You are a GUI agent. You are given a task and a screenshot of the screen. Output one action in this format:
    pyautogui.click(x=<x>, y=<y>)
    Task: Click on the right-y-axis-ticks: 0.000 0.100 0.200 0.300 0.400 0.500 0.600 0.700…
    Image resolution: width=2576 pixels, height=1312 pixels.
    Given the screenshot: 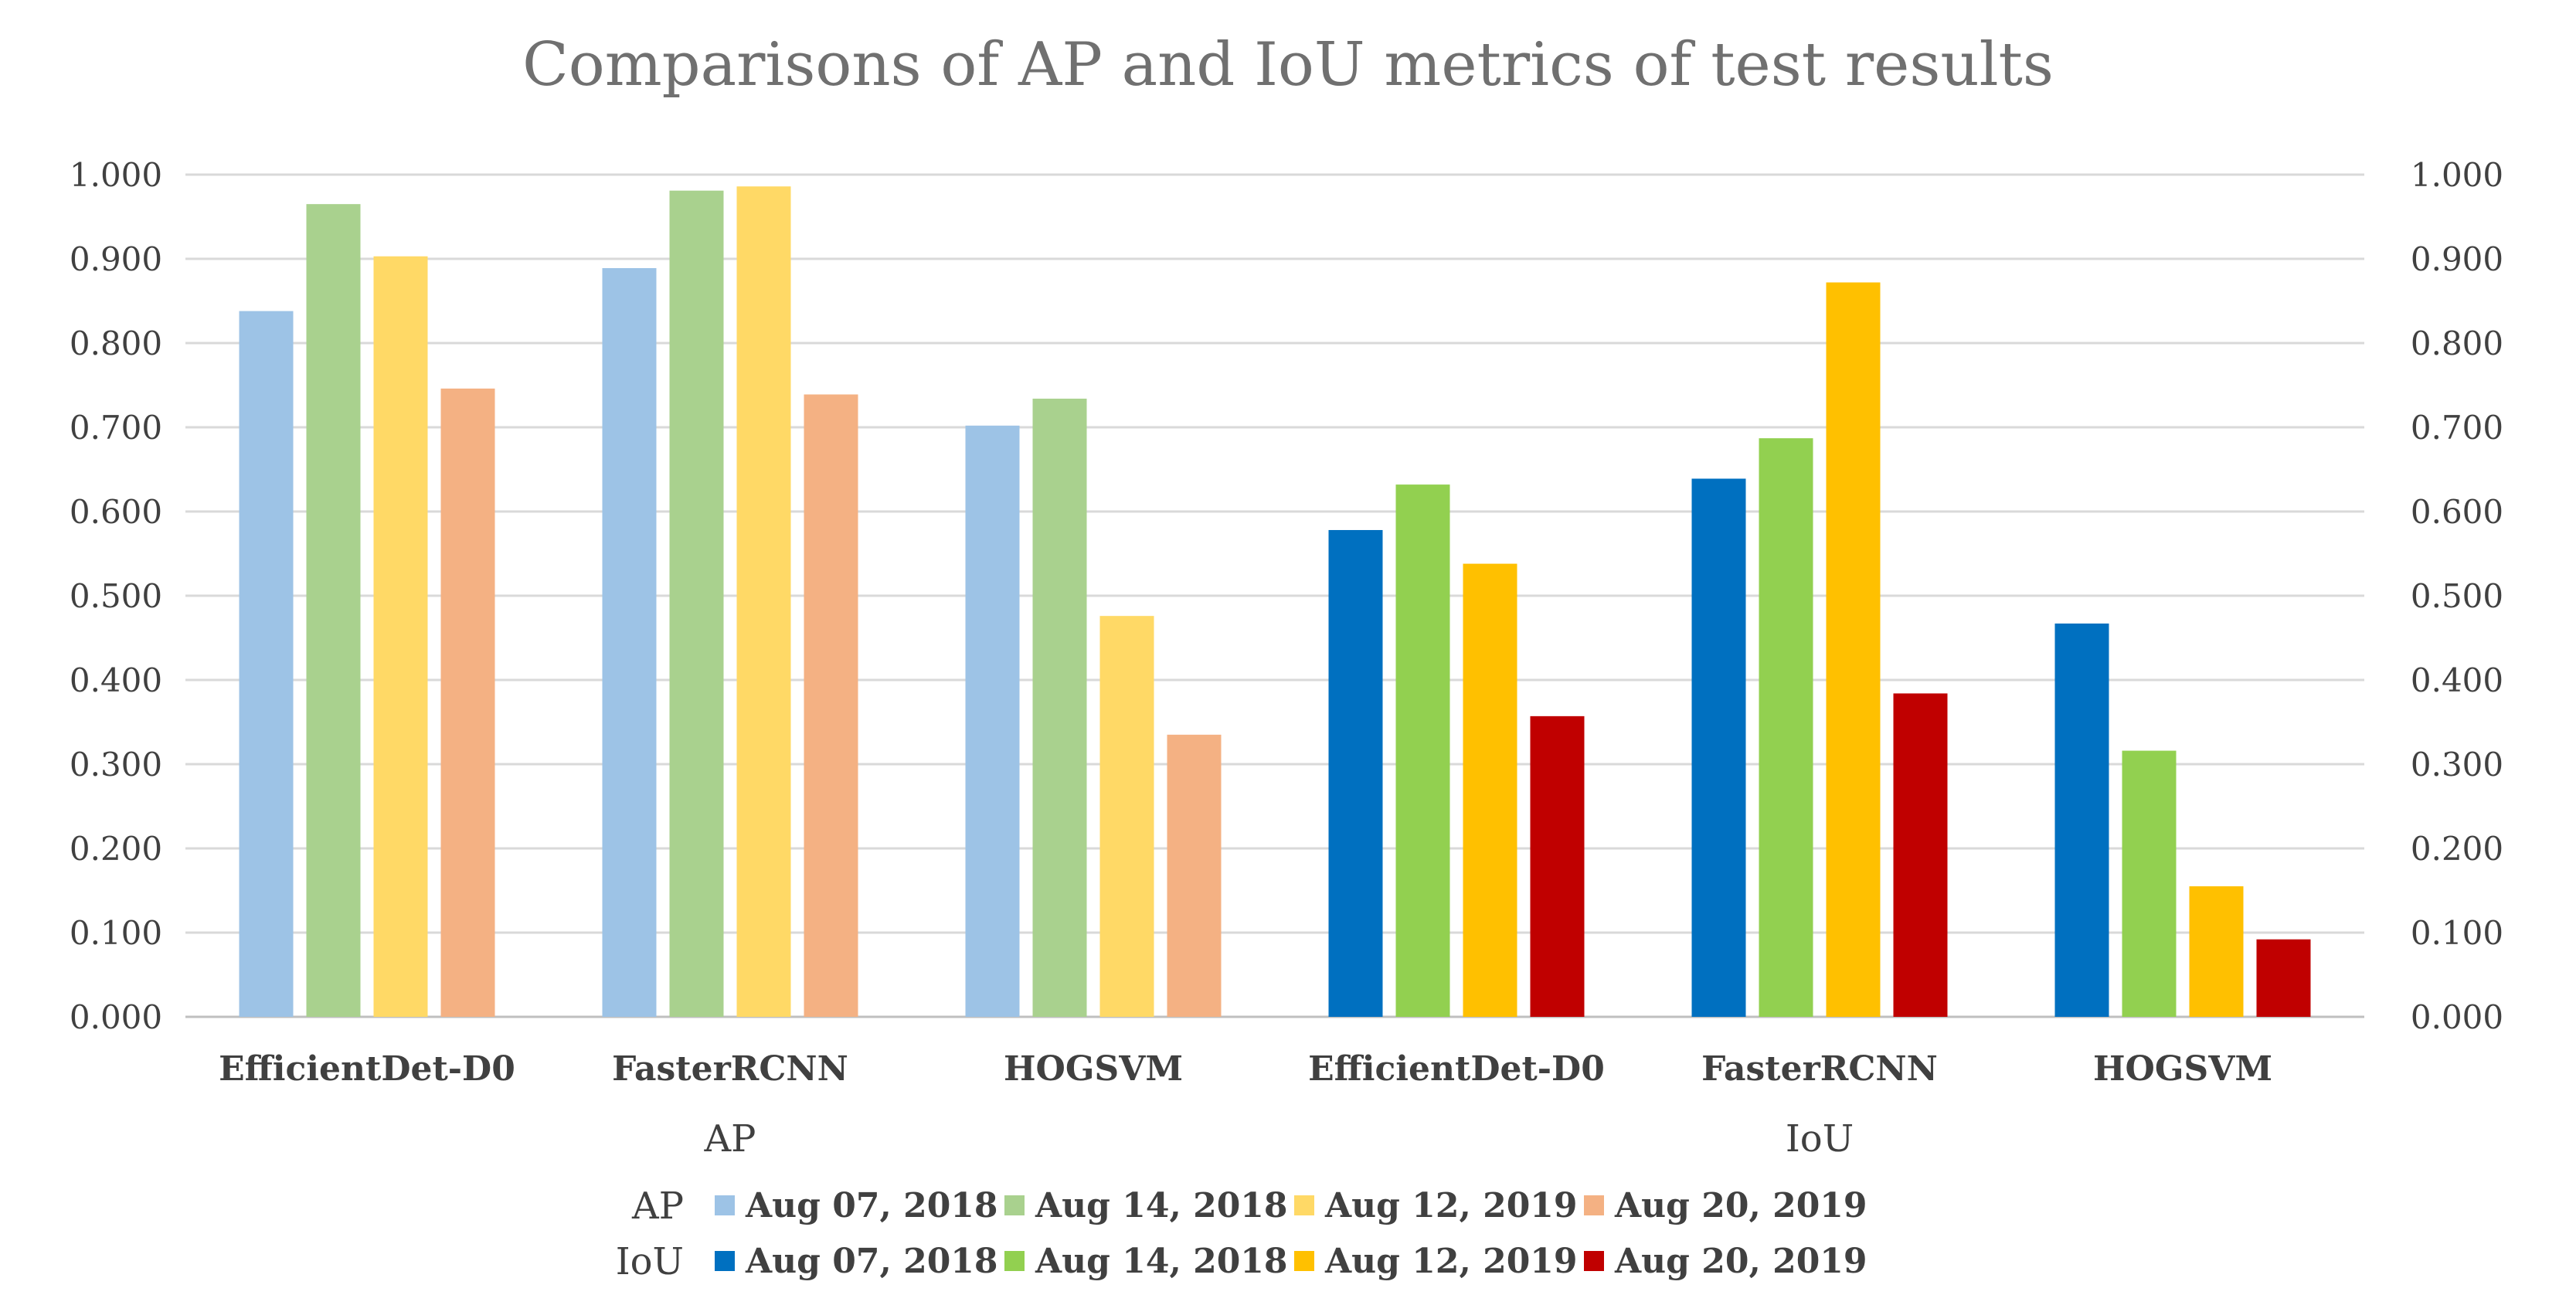 What is the action you would take?
    pyautogui.click(x=2457, y=596)
    